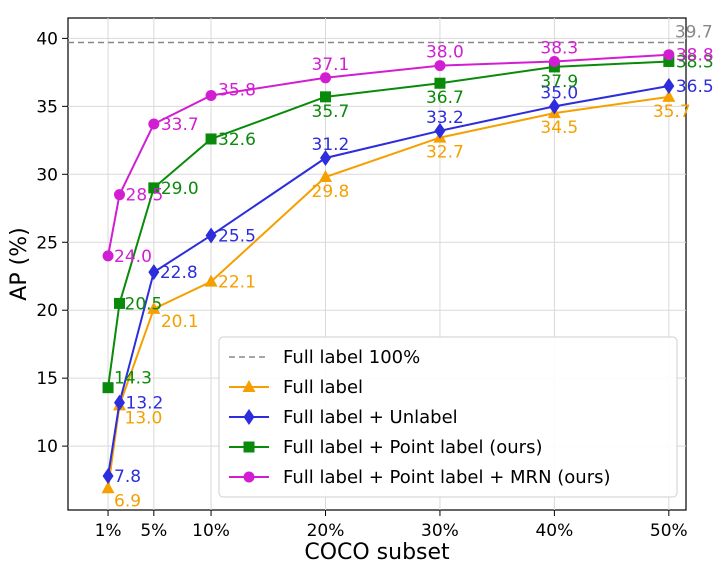 This screenshot has height=568, width=724. I want to click on data-label: 28.5, so click(145, 196).